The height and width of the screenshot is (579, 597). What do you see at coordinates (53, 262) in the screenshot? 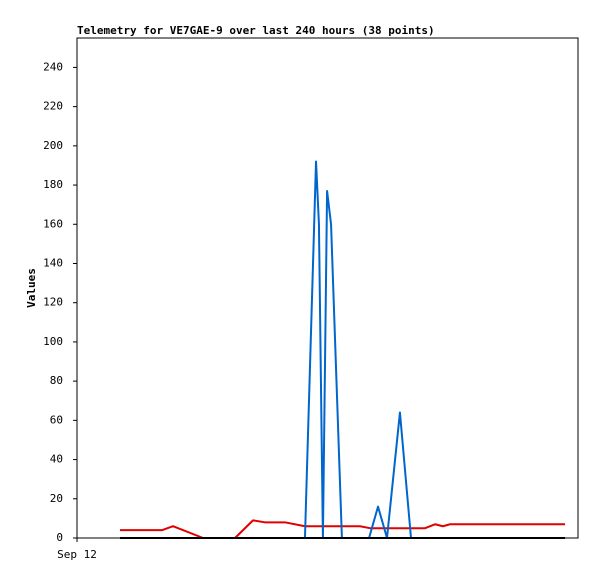
I see `y-tick-label: 140` at bounding box center [53, 262].